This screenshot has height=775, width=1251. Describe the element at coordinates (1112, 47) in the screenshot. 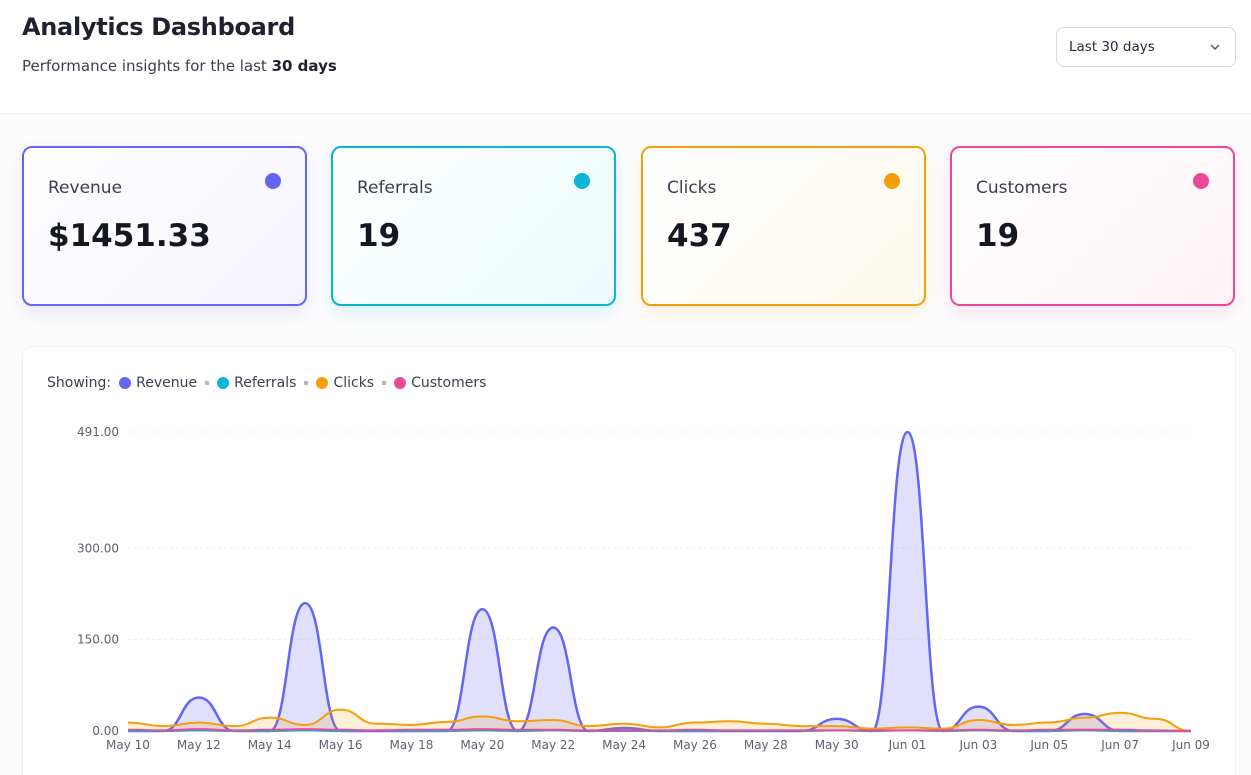

I see `date-range-value: Last 30 days` at that location.